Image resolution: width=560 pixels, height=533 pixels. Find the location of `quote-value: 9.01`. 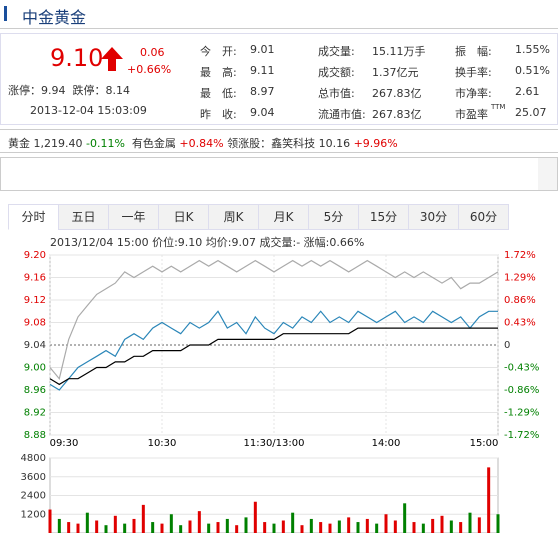

quote-value: 9.01 is located at coordinates (262, 49).